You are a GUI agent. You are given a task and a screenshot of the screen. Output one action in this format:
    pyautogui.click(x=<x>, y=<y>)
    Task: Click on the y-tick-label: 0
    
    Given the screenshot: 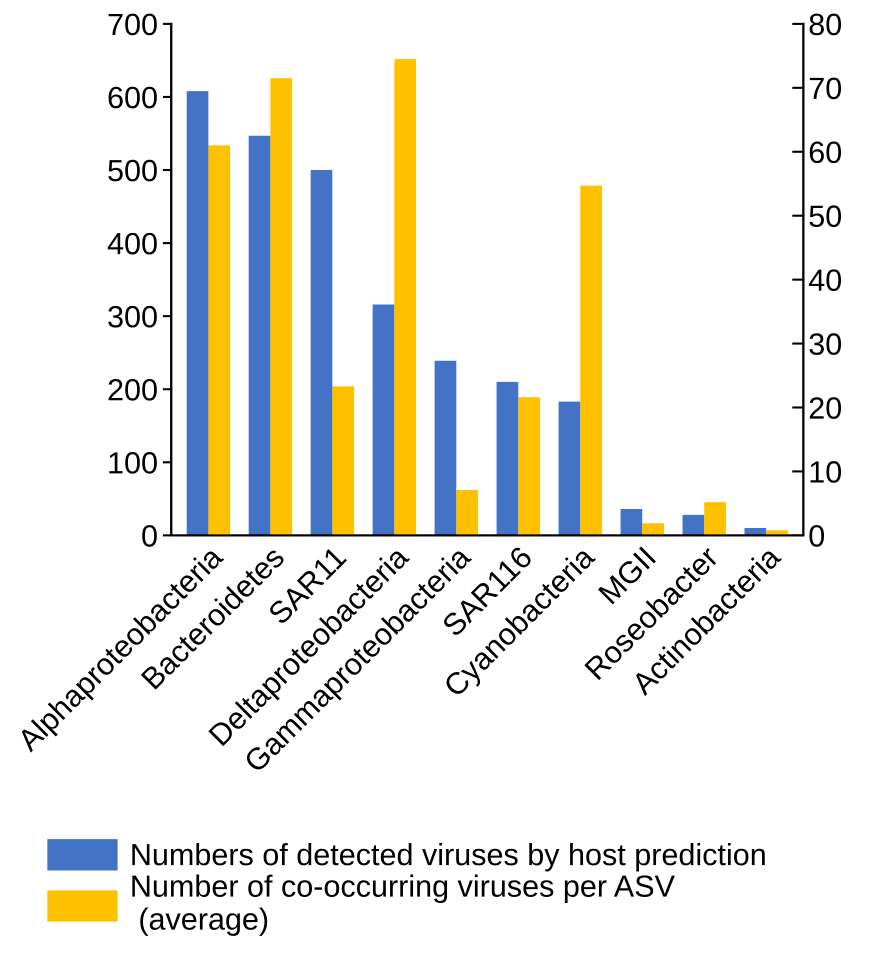 What is the action you would take?
    pyautogui.click(x=149, y=536)
    